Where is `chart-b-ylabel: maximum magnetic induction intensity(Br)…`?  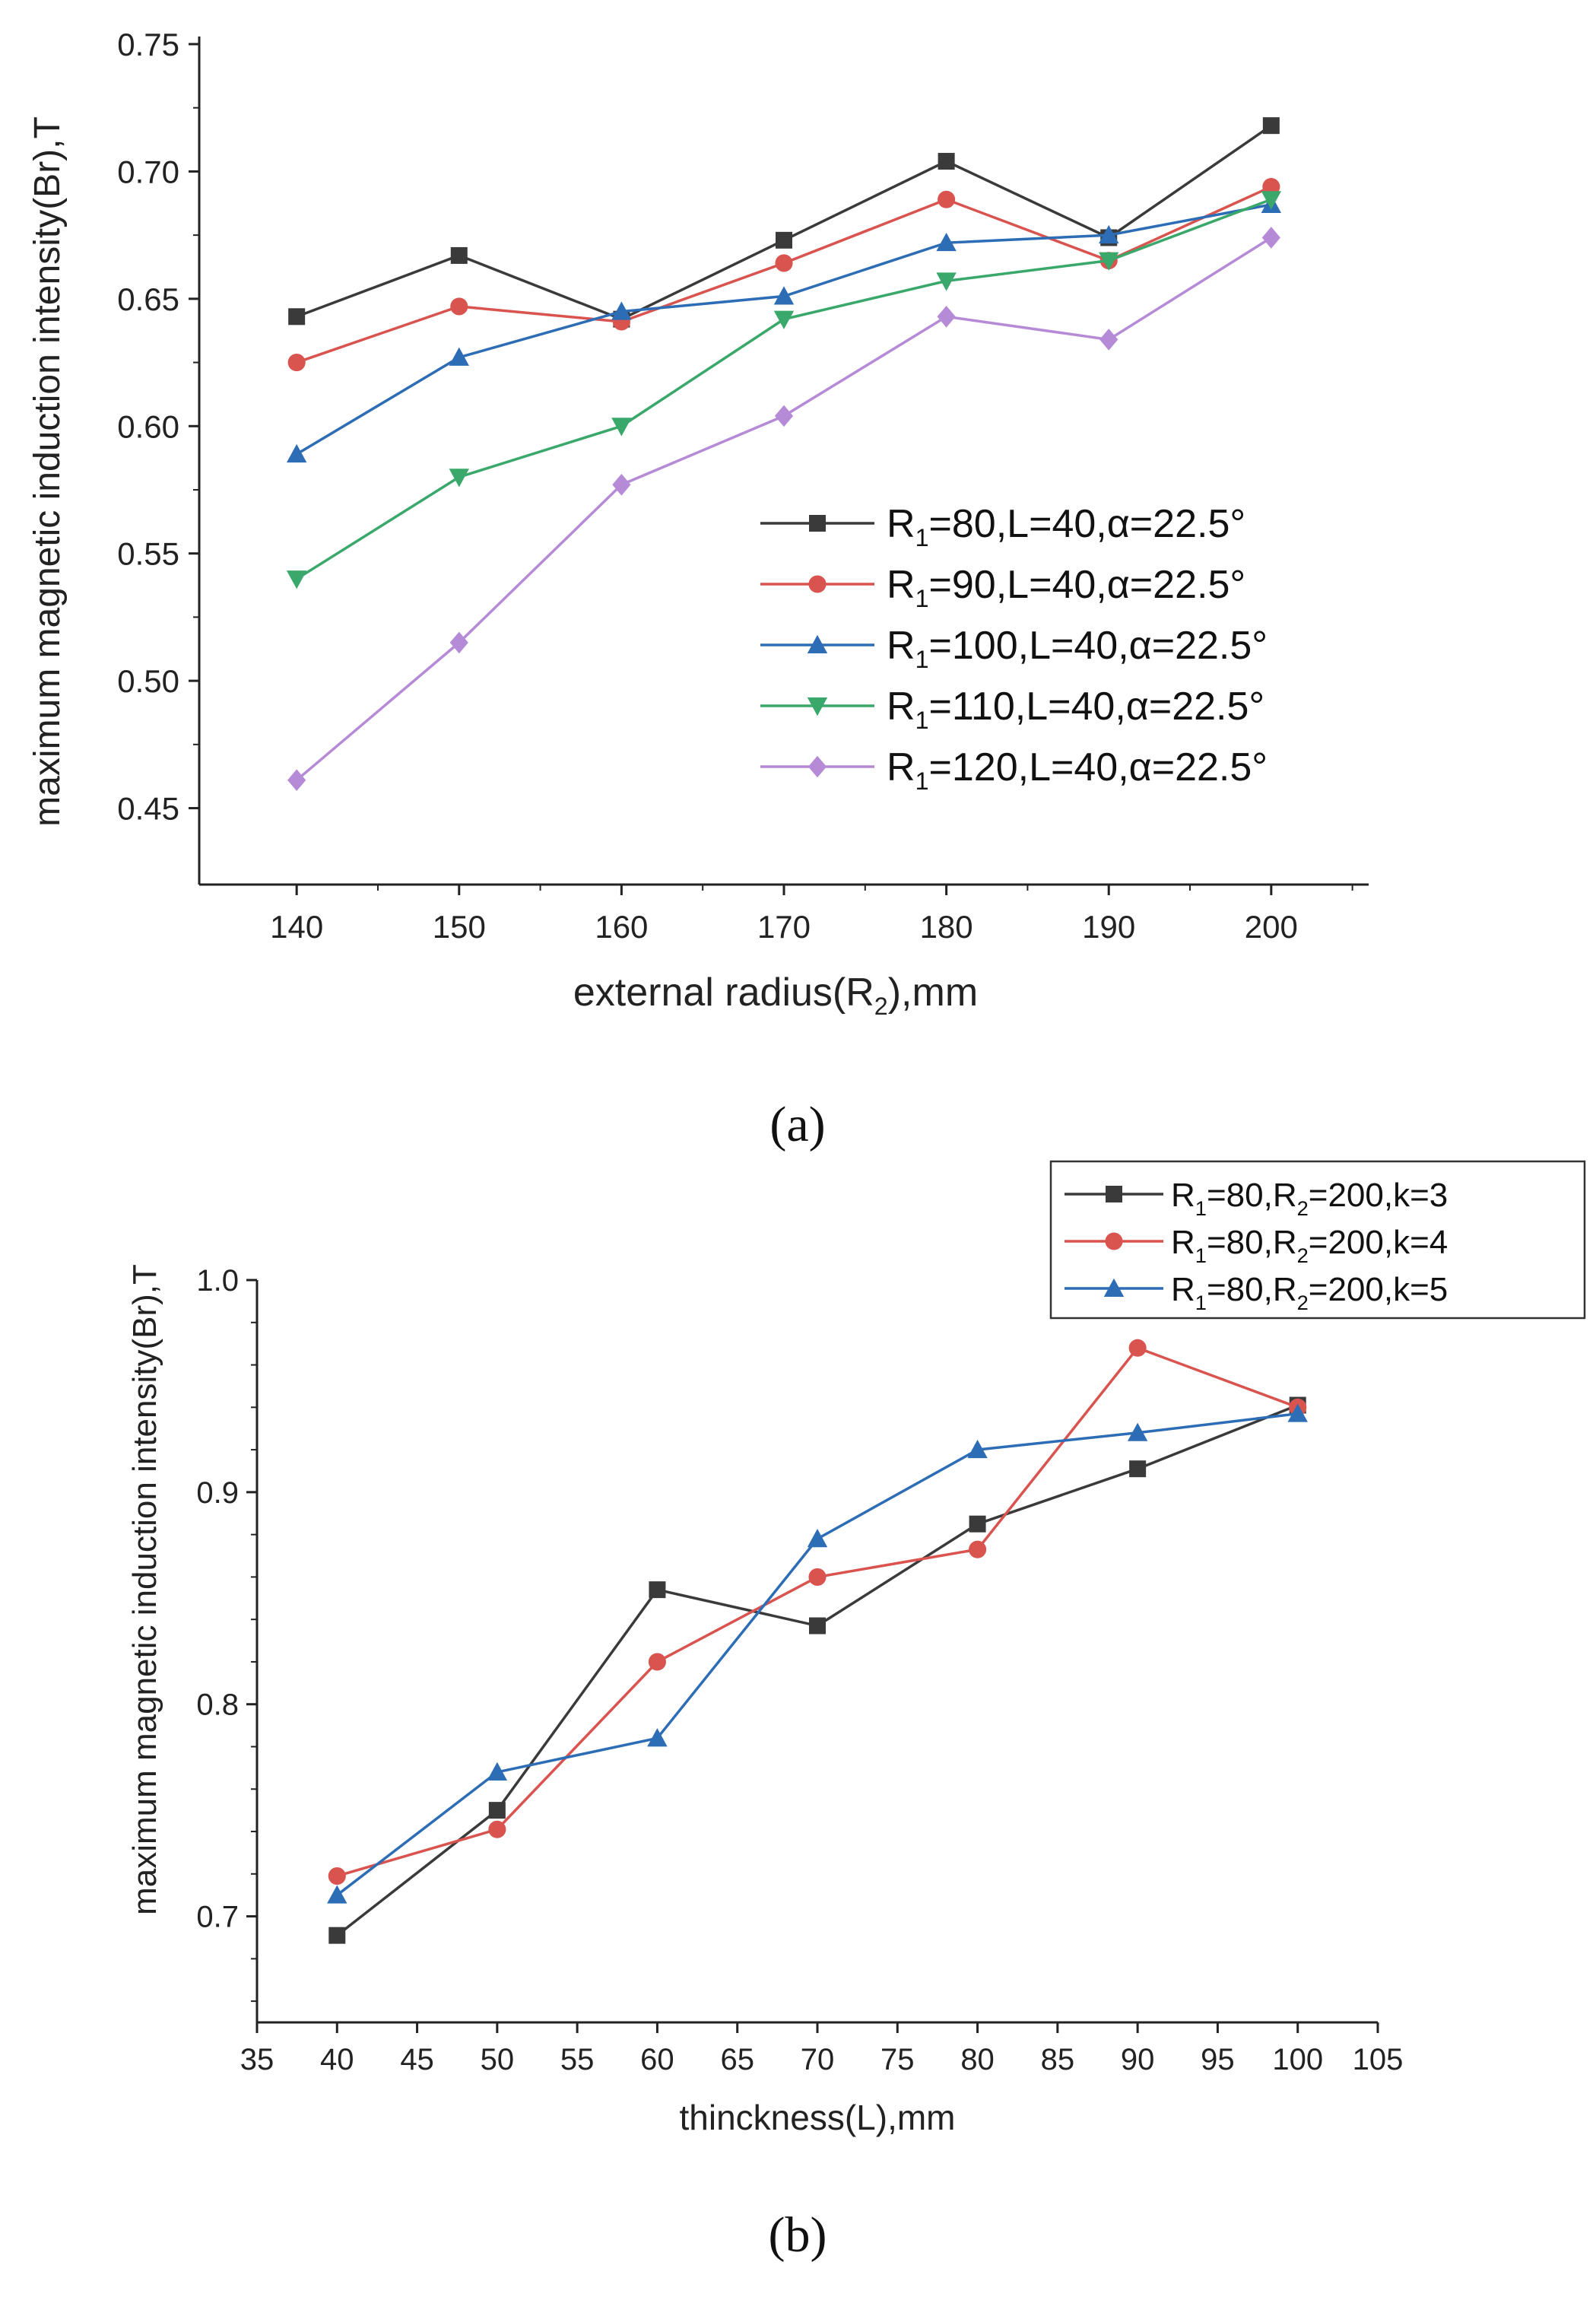
chart-b-ylabel: maximum magnetic induction intensity(Br)… is located at coordinates (145, 1589).